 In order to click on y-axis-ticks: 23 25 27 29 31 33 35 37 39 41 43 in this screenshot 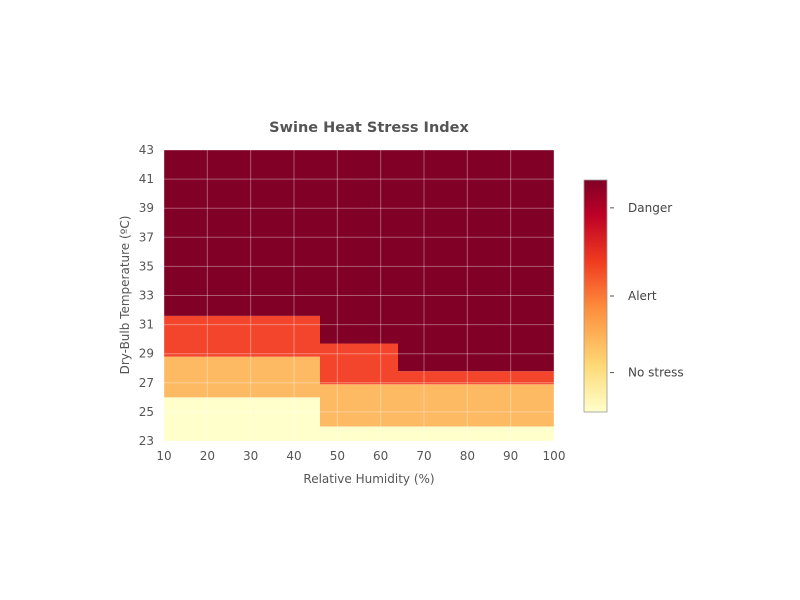, I will do `click(146, 295)`.